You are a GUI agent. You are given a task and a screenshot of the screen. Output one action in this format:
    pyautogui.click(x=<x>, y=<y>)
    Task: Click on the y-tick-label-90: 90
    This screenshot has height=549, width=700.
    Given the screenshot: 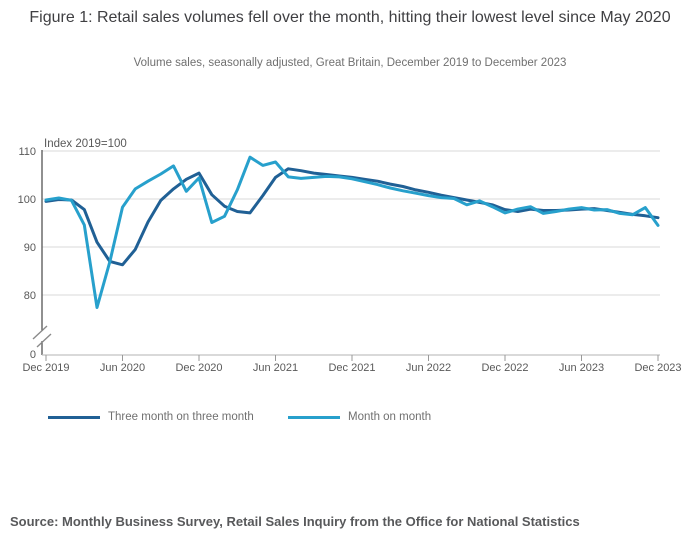 What is the action you would take?
    pyautogui.click(x=30, y=248)
    